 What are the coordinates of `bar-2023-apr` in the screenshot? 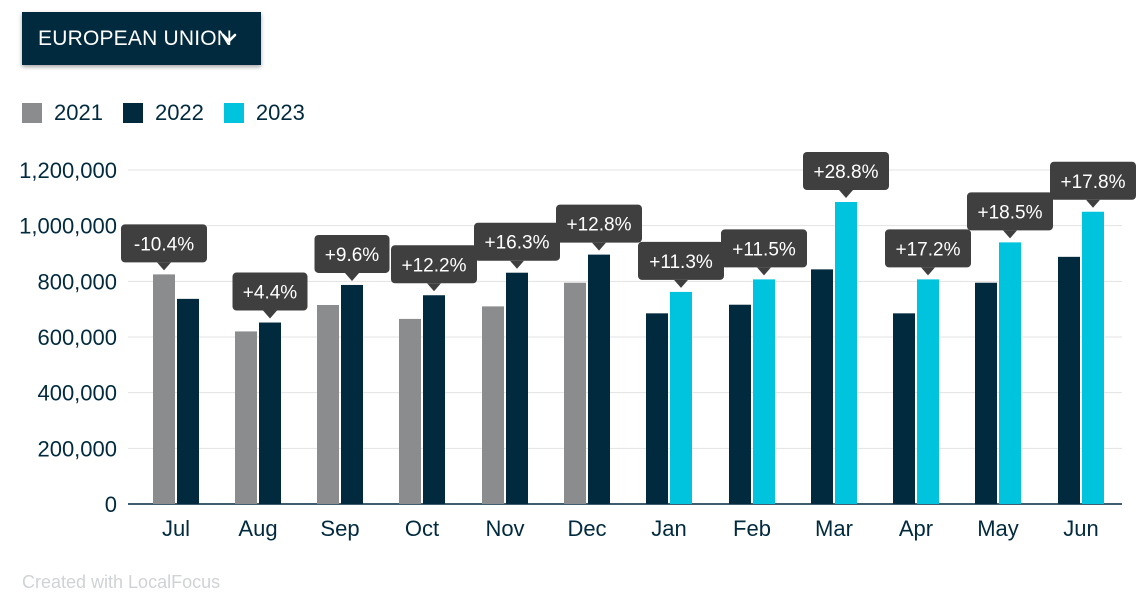 It's located at (928, 391).